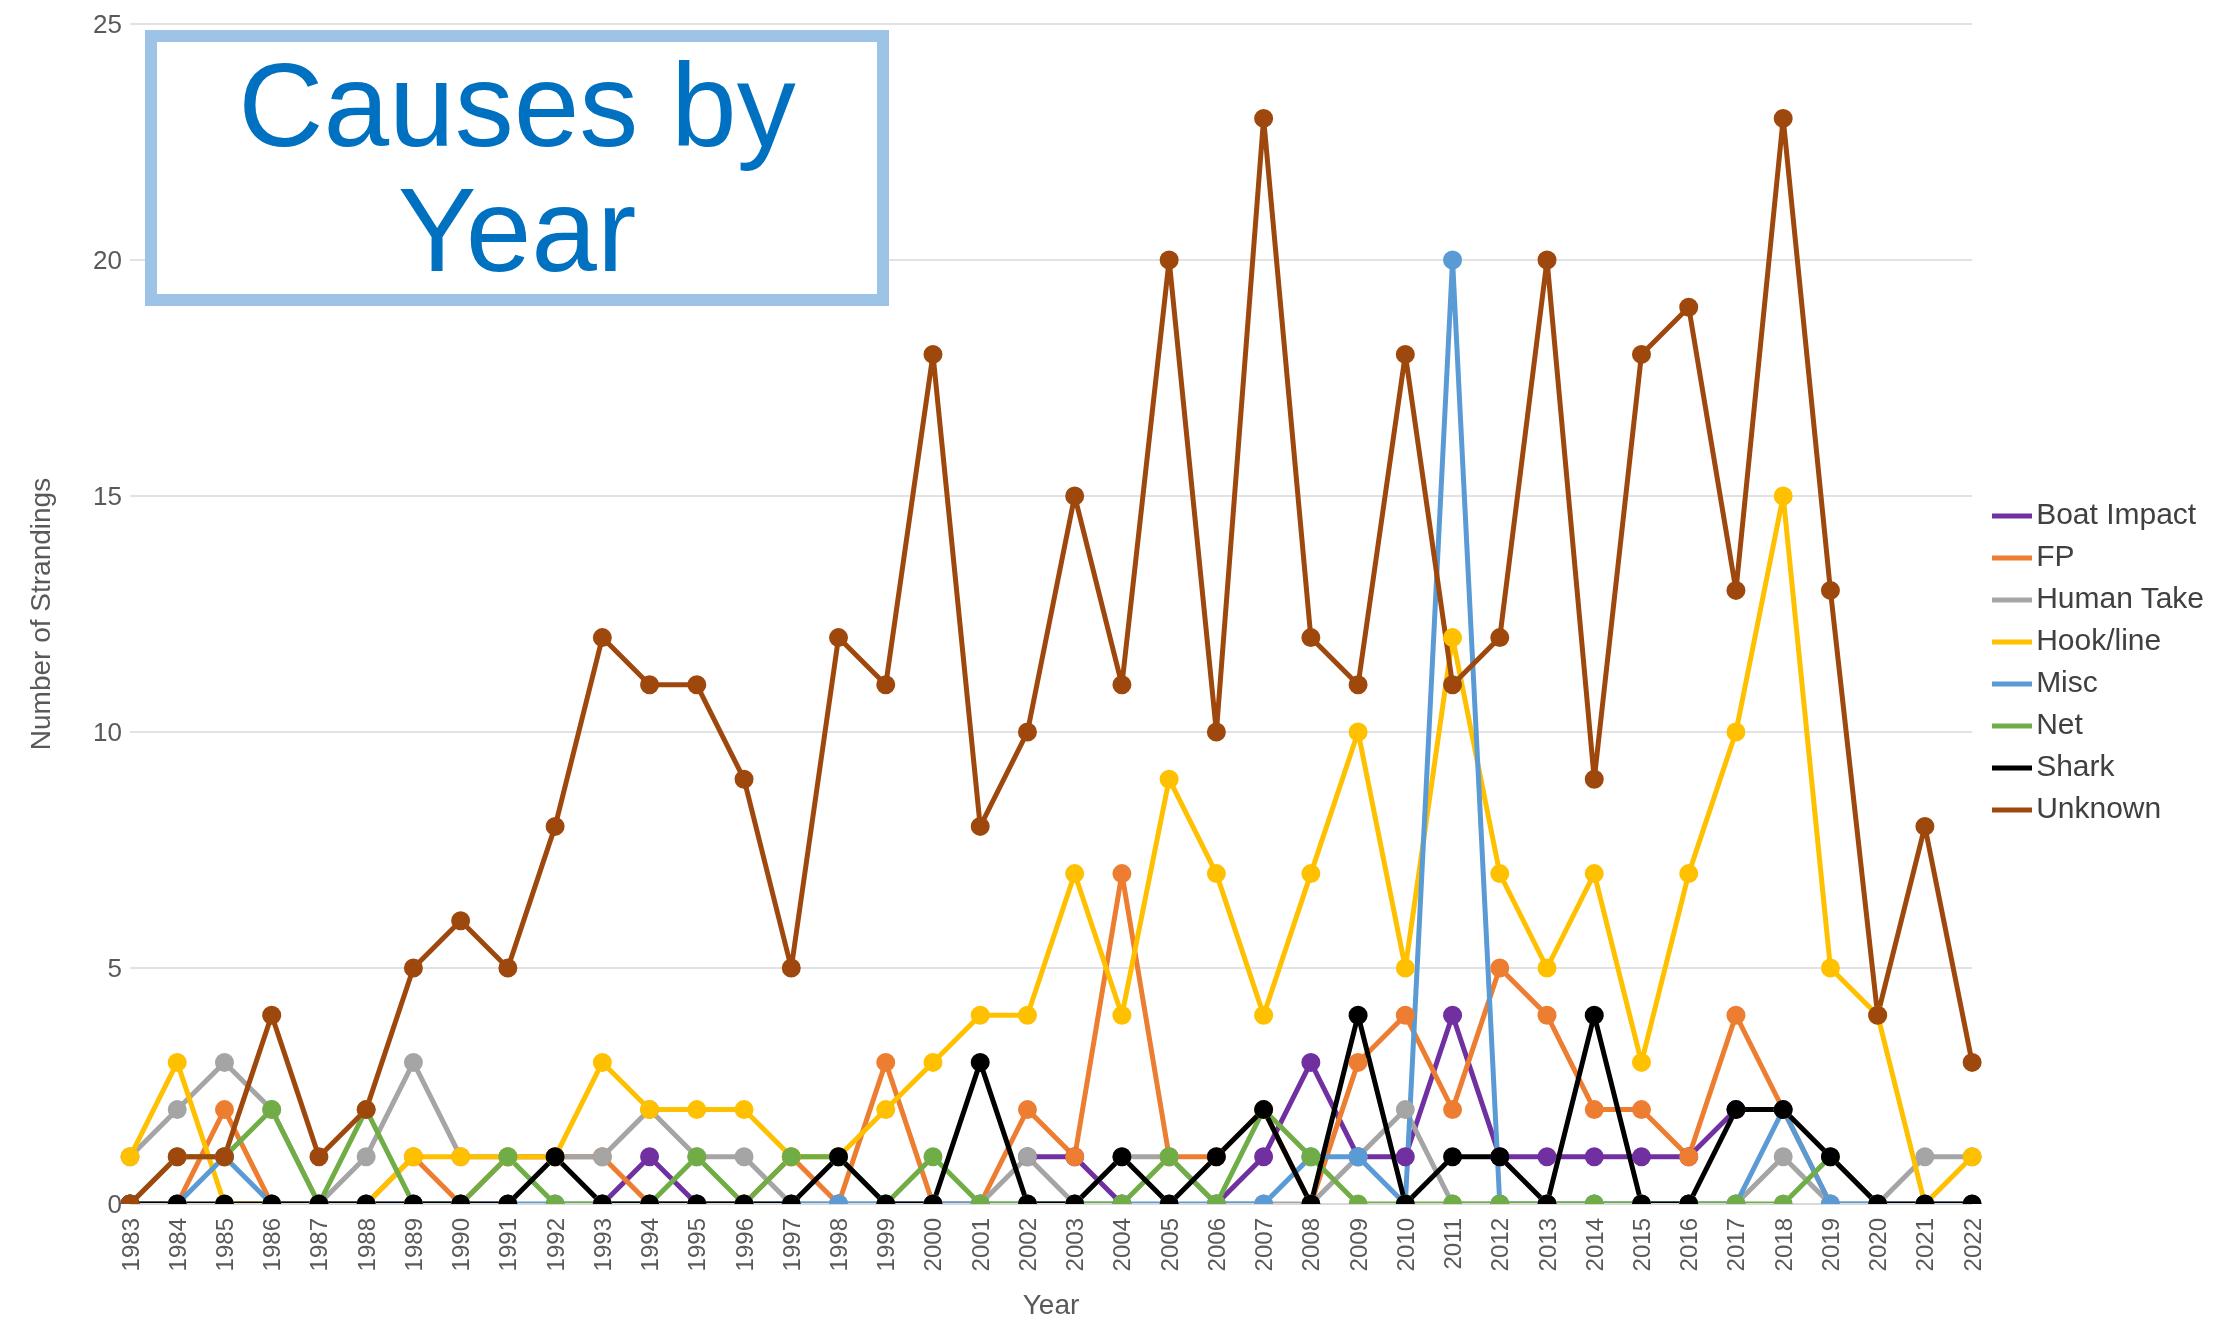 This screenshot has width=2234, height=1324. I want to click on x-tick-label: 2003, so click(1075, 1245).